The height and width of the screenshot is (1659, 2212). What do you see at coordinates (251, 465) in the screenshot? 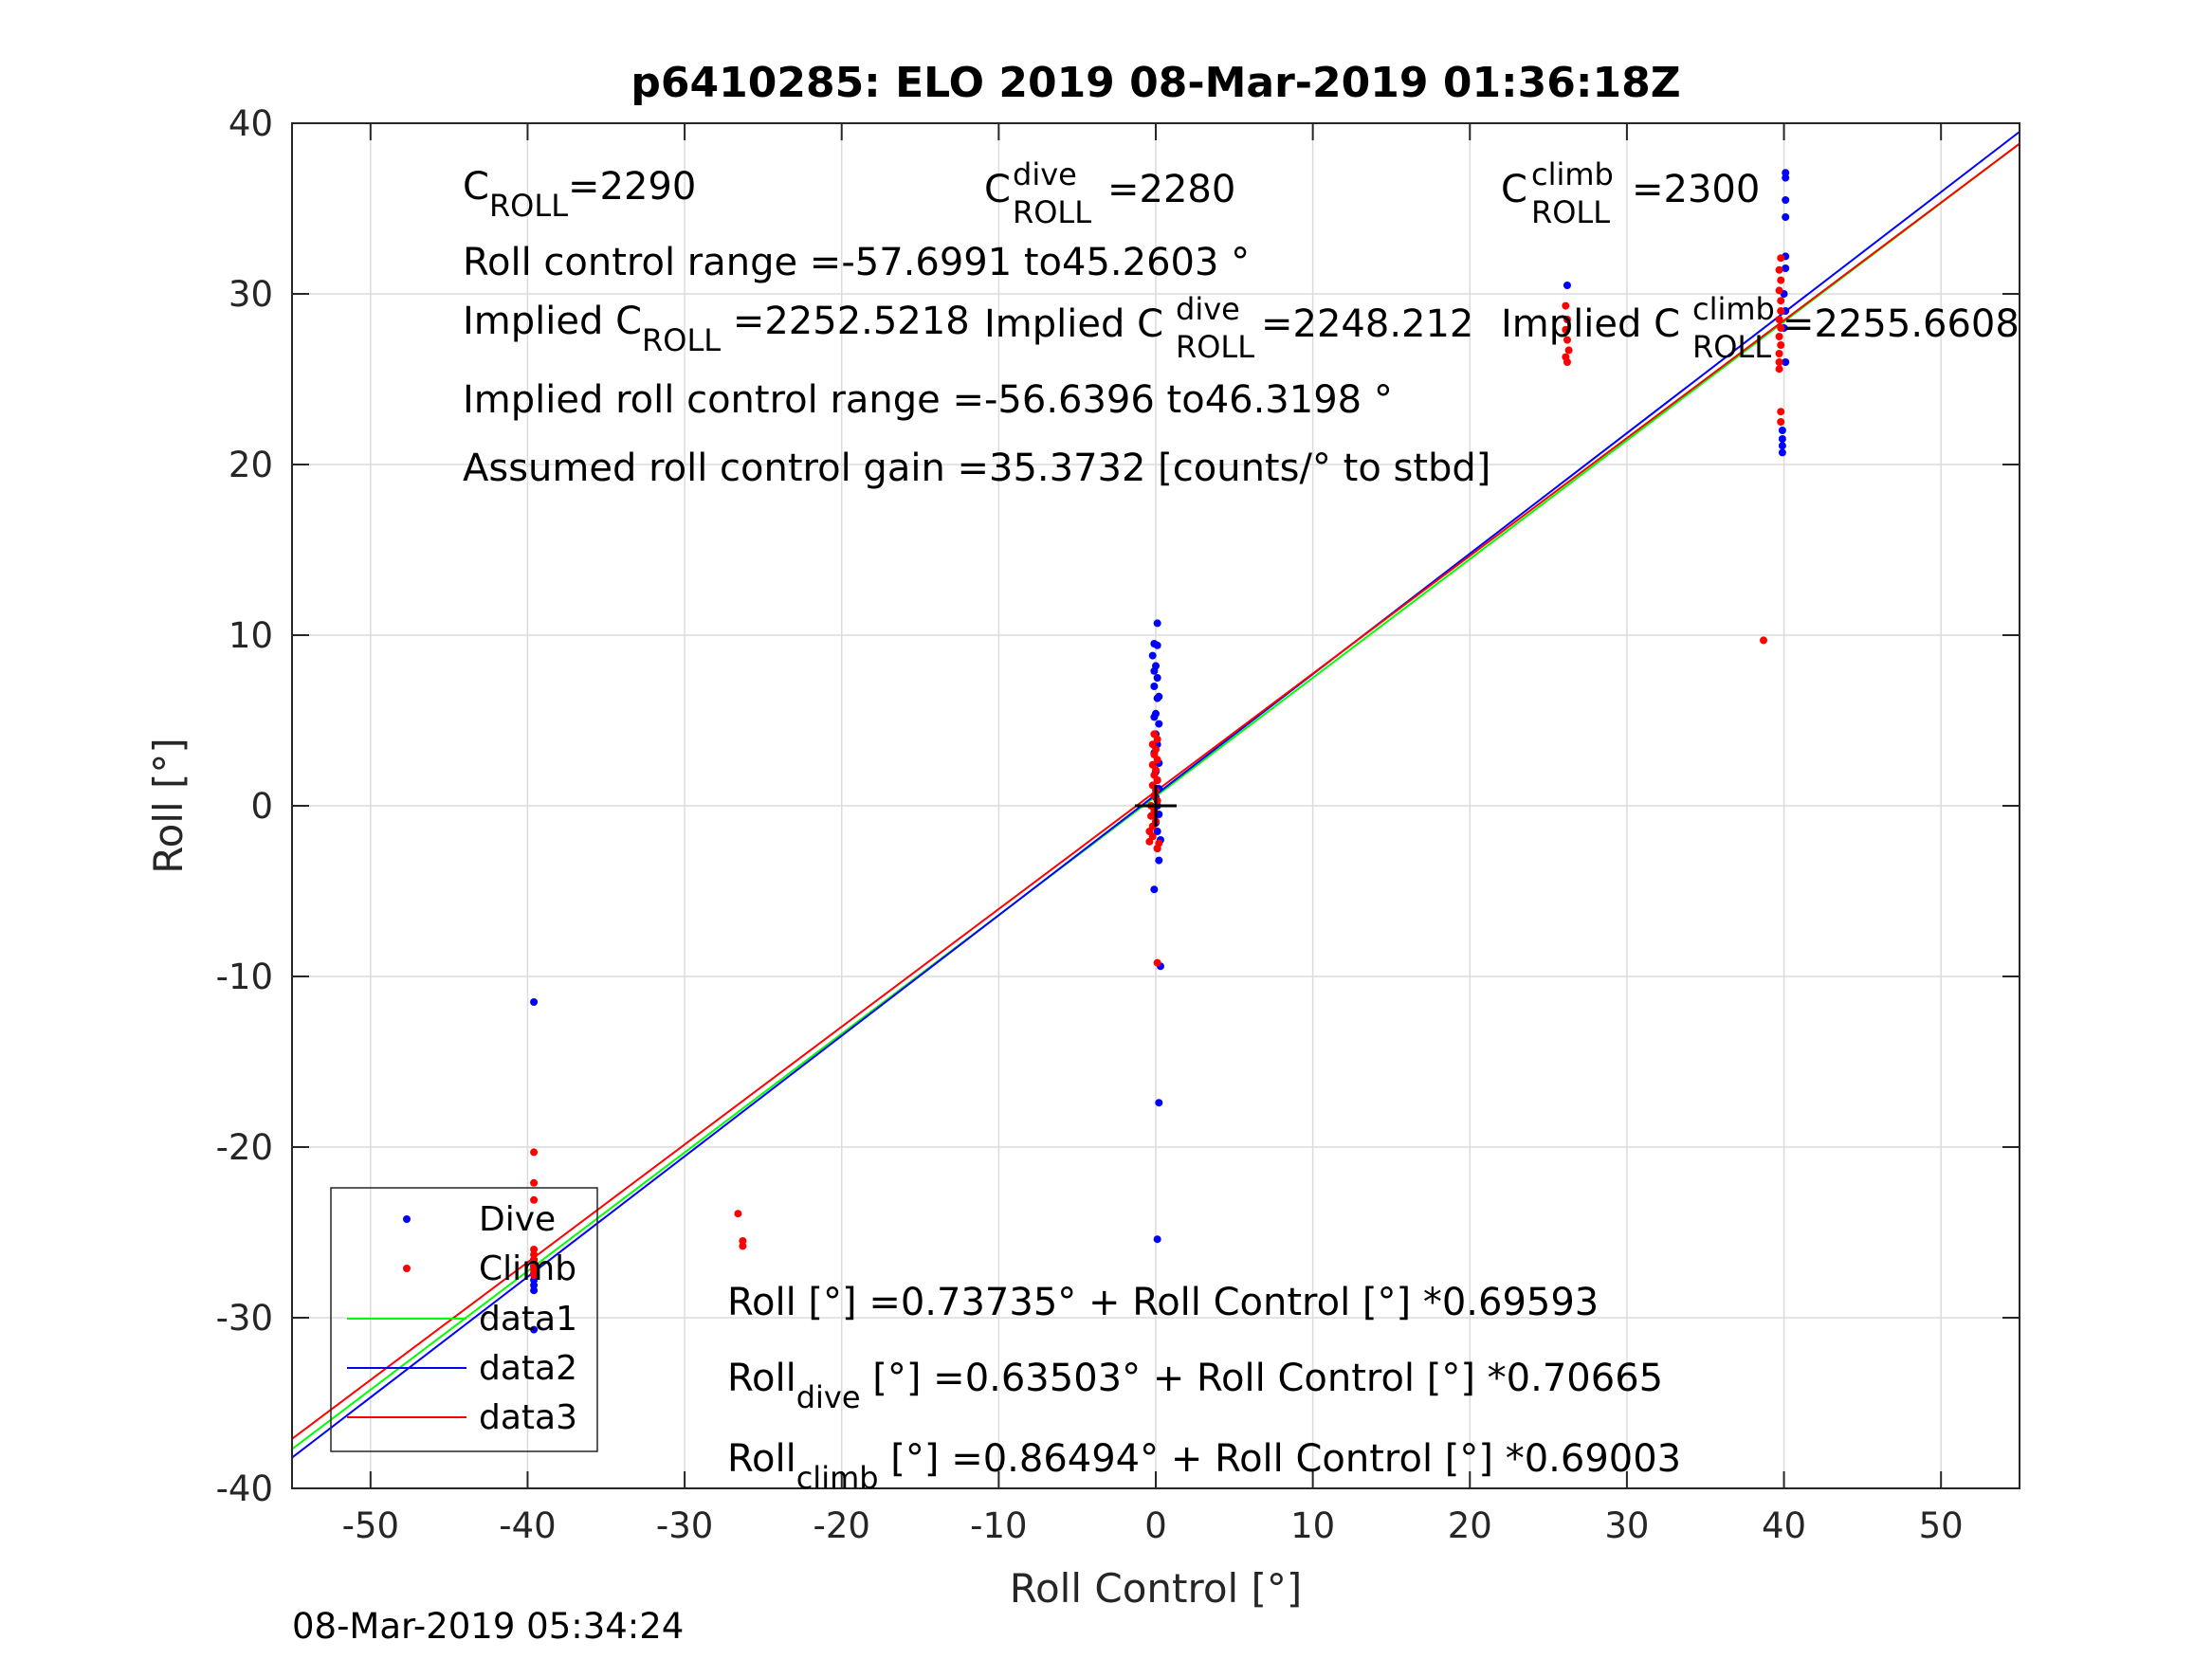
I see `y-tick-label: 20` at bounding box center [251, 465].